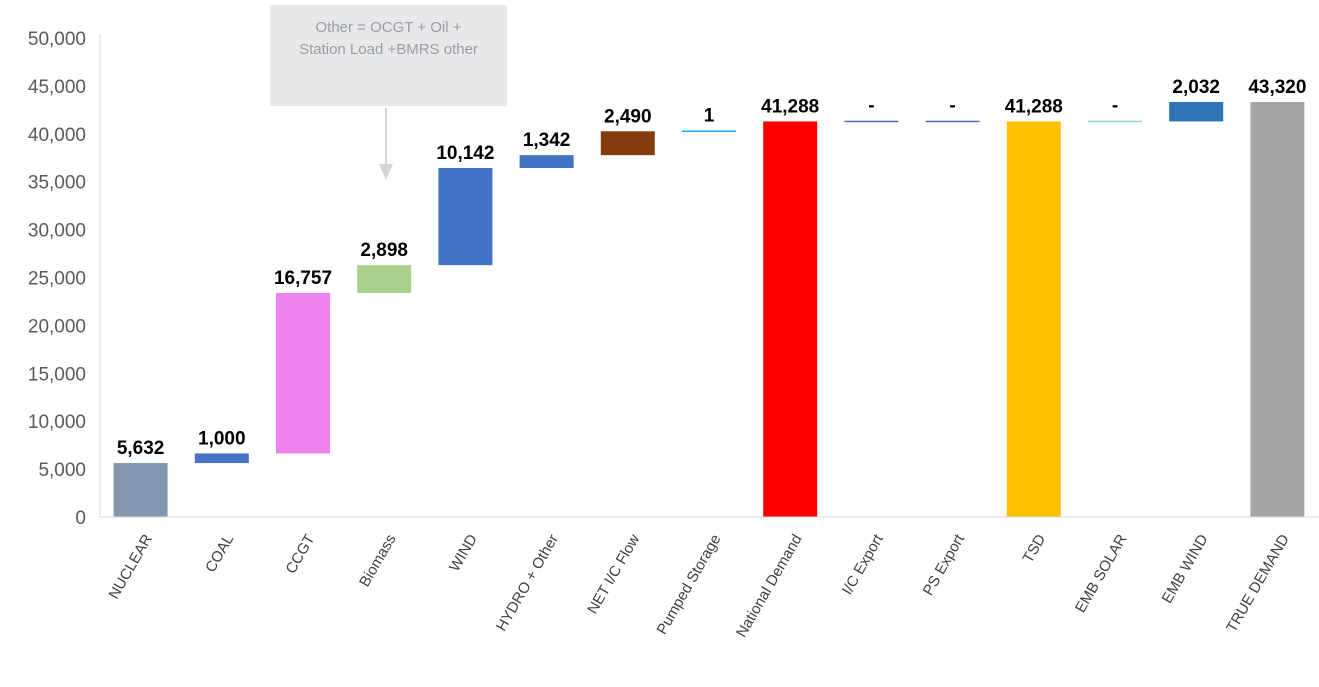  Describe the element at coordinates (1101, 573) in the screenshot. I see `x-tick-label: EMB SOLAR` at that location.